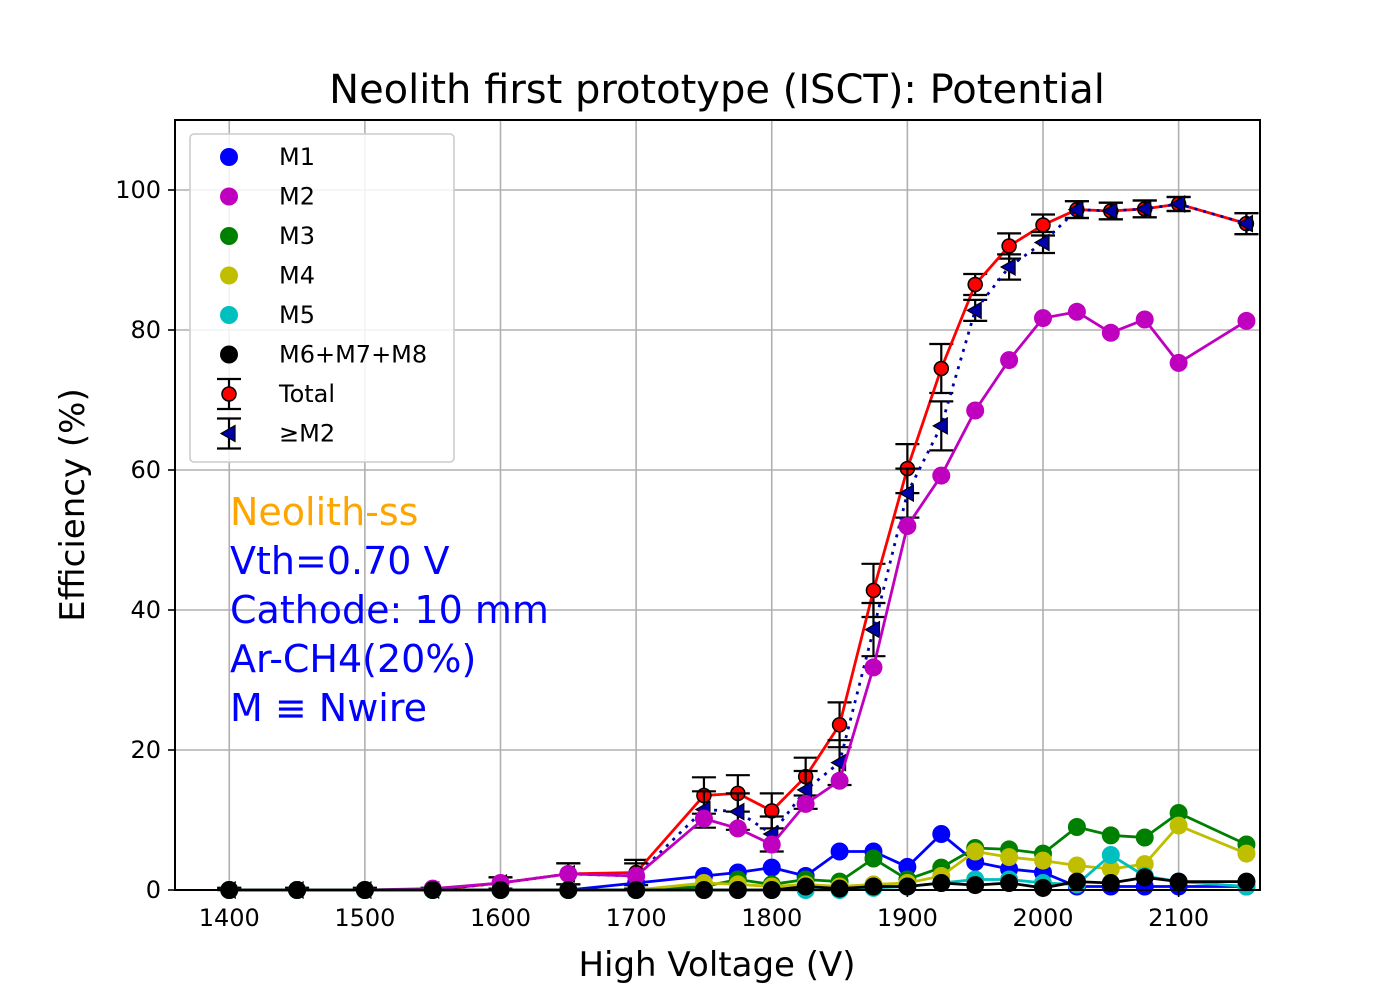  I want to click on legend-box, so click(322, 298).